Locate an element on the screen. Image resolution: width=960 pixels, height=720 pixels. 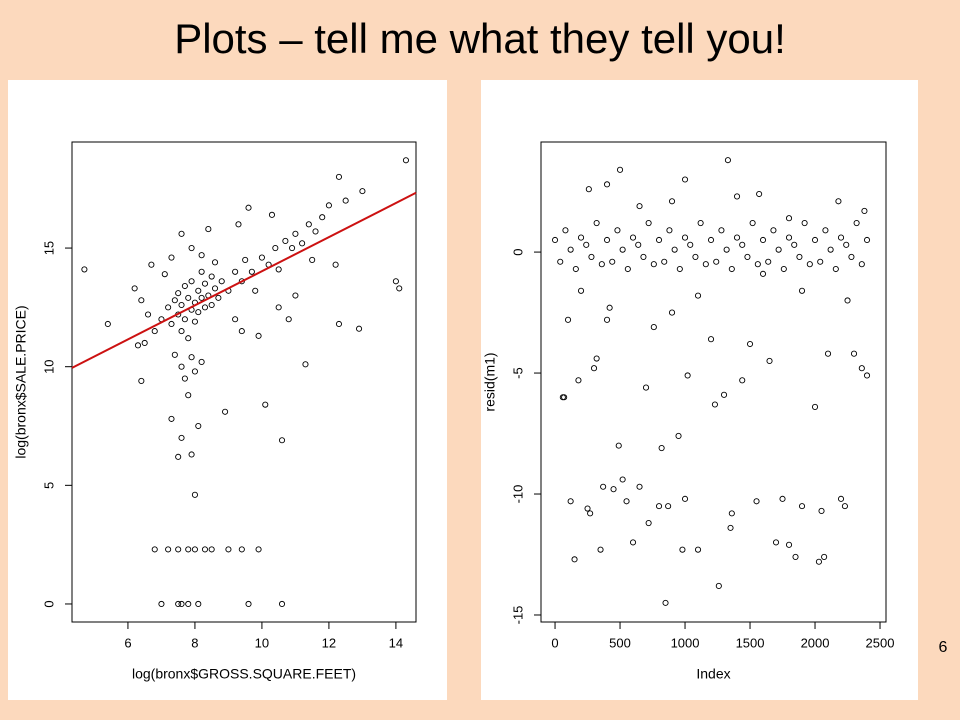
y-axis-label: resid(m1) is located at coordinates (490, 381).